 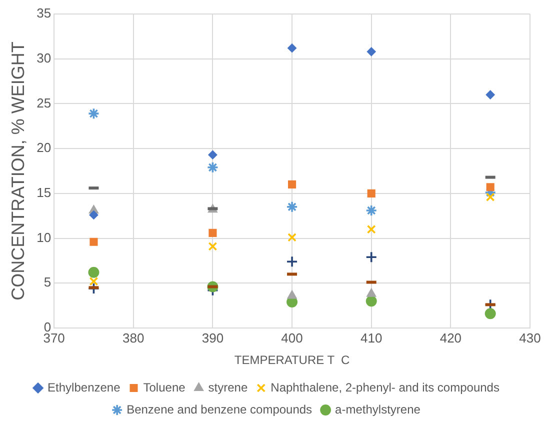 I want to click on y-tick-label: 35, so click(x=44, y=13).